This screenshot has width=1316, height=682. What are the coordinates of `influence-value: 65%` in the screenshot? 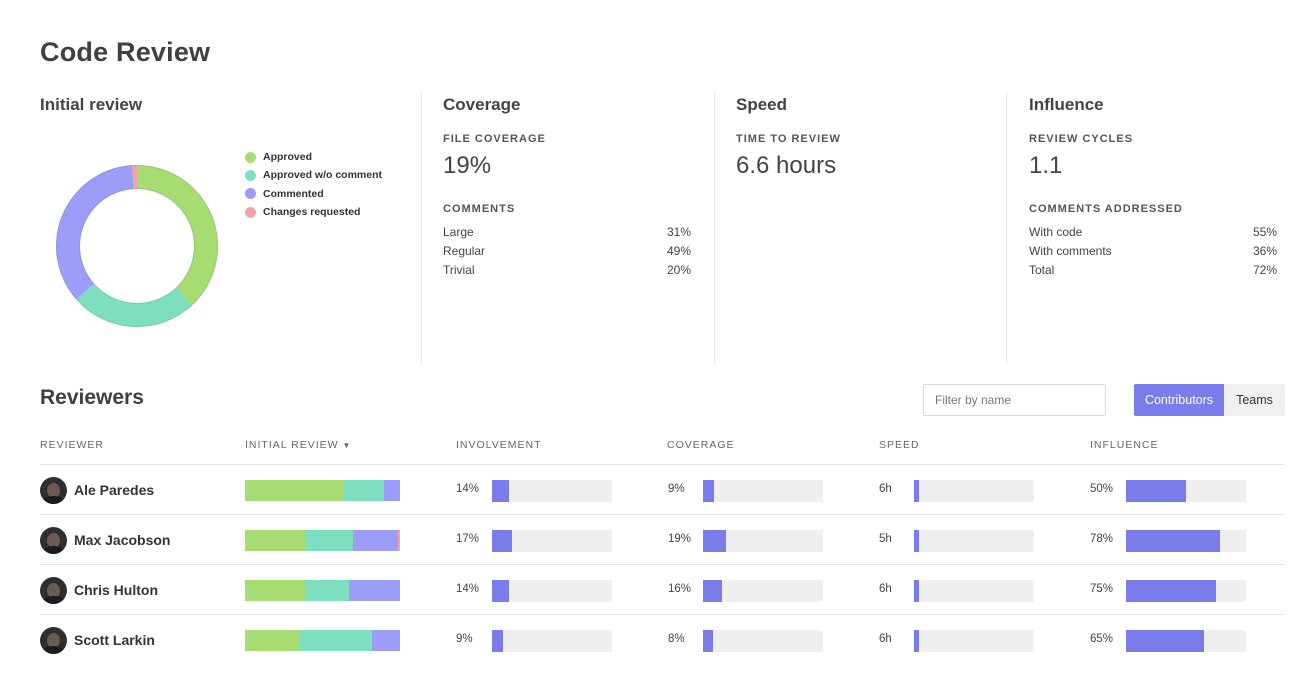 It's located at (1102, 639).